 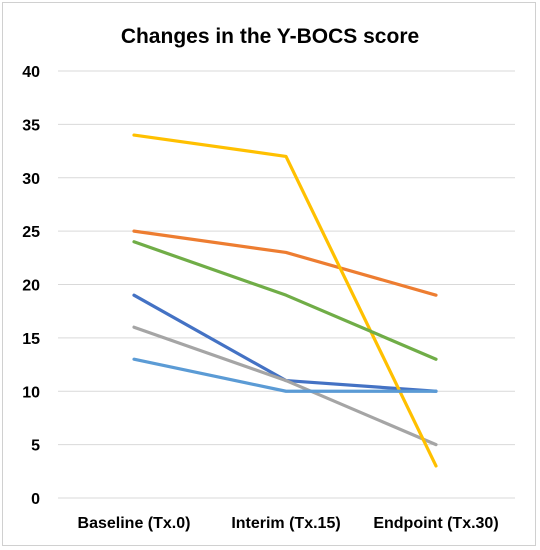 What do you see at coordinates (31, 392) in the screenshot?
I see `y-tick-label: 10` at bounding box center [31, 392].